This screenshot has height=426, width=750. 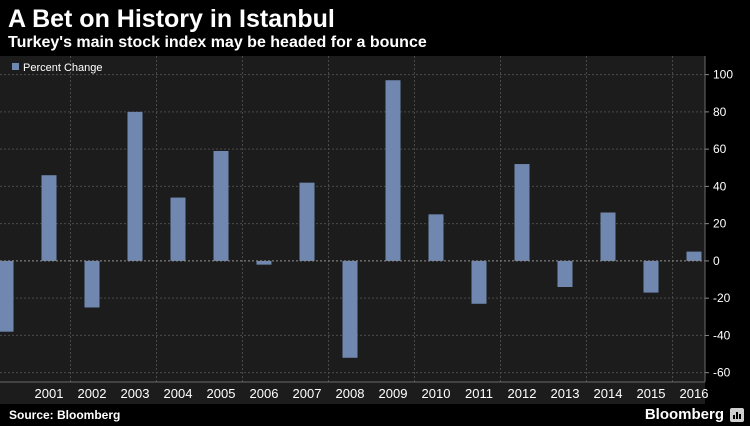 What do you see at coordinates (350, 309) in the screenshot?
I see `bar-2008` at bounding box center [350, 309].